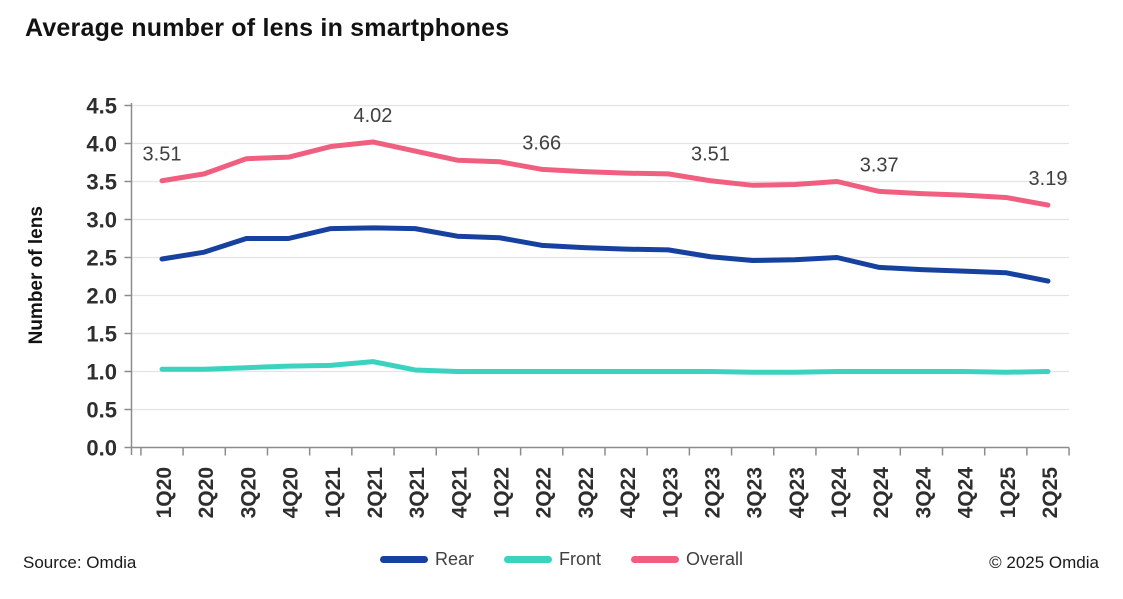  Describe the element at coordinates (291, 492) in the screenshot. I see `x-tick-label: 4Q20` at that location.